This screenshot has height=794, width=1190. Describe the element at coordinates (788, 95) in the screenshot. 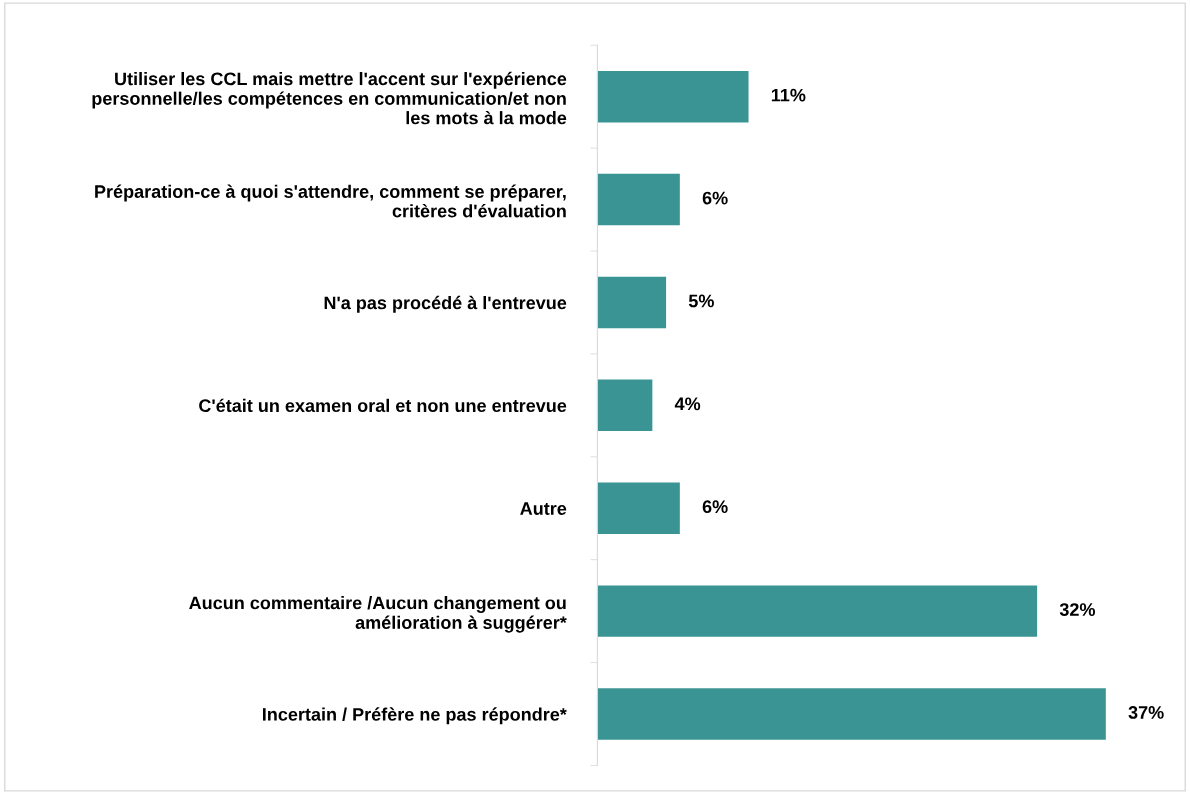

I see `data-label: 11%` at that location.